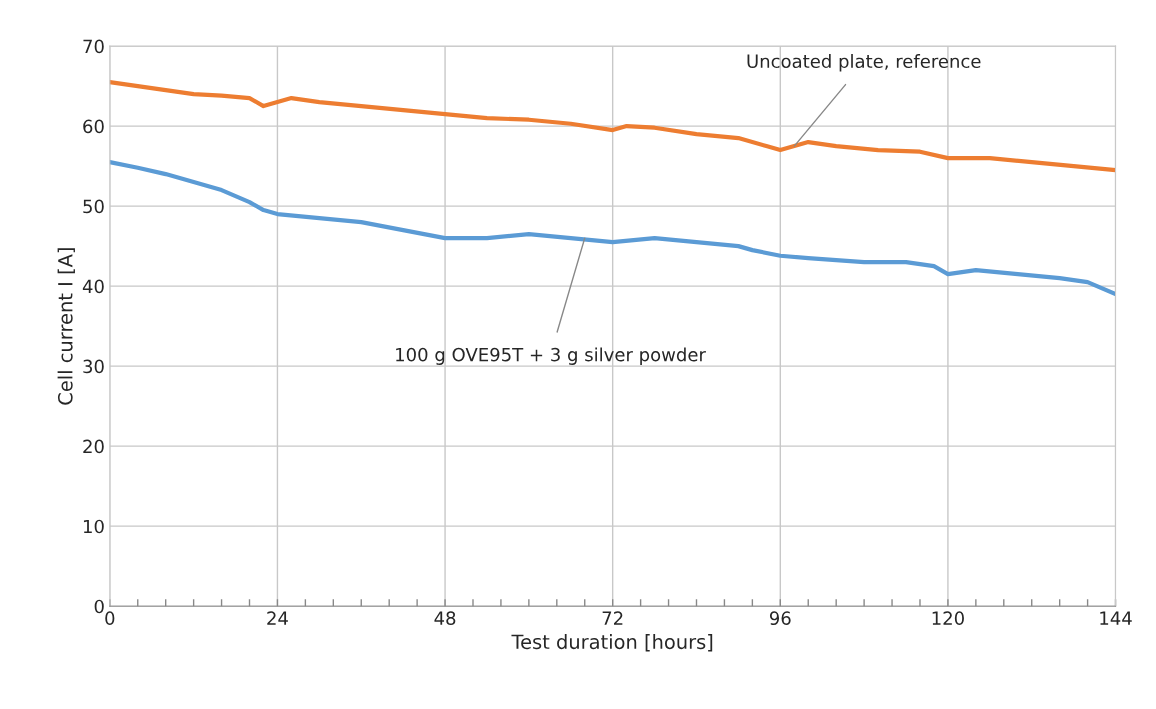 This screenshot has width=1156, height=709. What do you see at coordinates (93, 206) in the screenshot?
I see `y-tick-label: 50` at bounding box center [93, 206].